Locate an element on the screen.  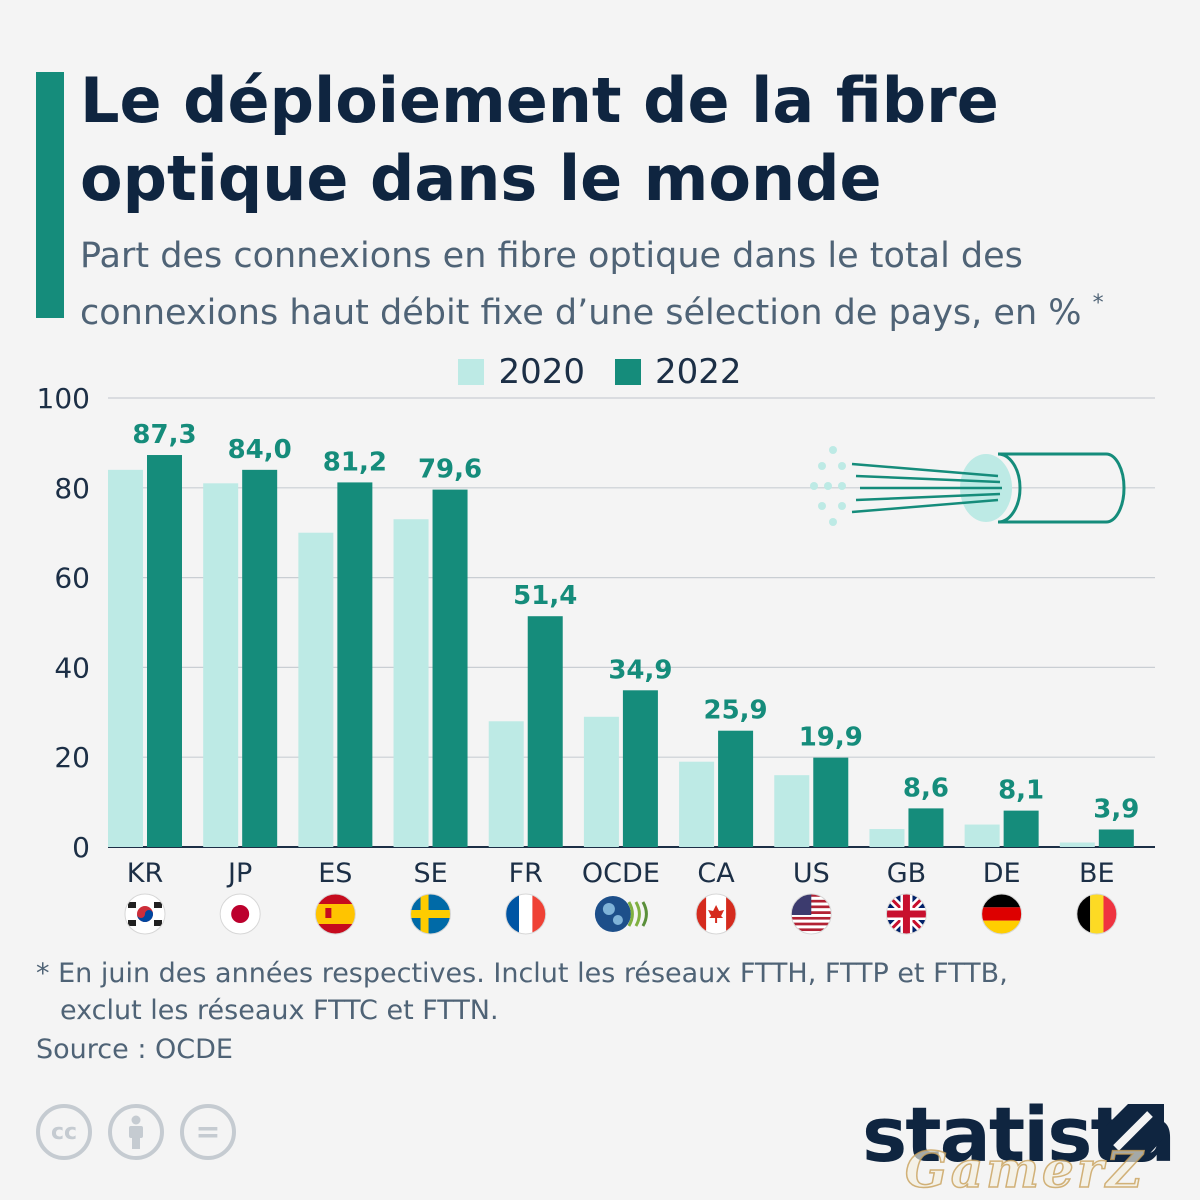
y-tick-label: 80 is located at coordinates (72, 488).